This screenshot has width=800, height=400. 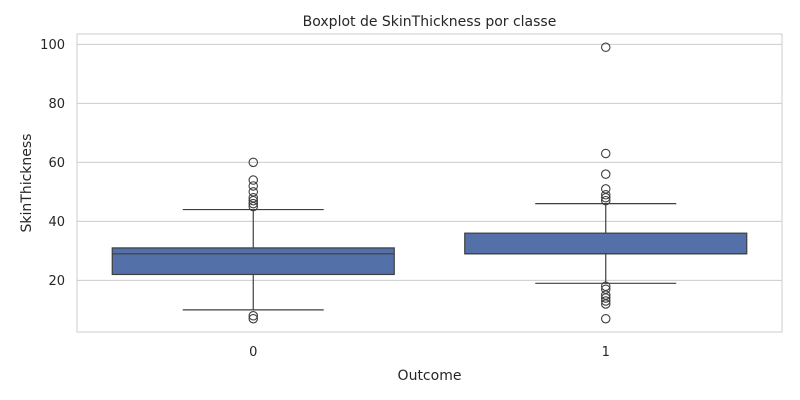 What do you see at coordinates (606, 352) in the screenshot?
I see `x-tick-label: 1` at bounding box center [606, 352].